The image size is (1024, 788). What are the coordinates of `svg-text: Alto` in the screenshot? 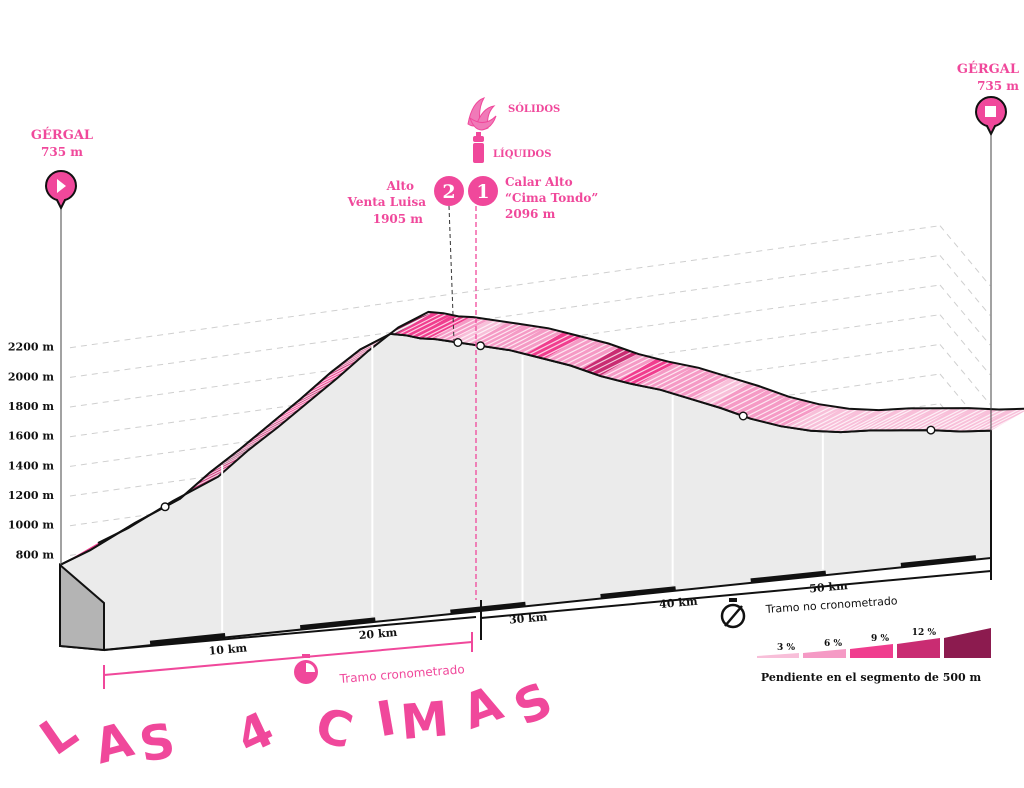 It's located at (400, 186).